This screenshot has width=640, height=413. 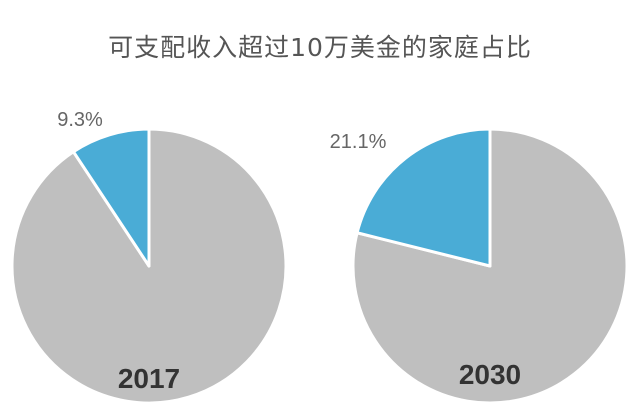 I want to click on chart-title: 可支配收入超过10万美金的家庭占比, so click(x=320, y=47).